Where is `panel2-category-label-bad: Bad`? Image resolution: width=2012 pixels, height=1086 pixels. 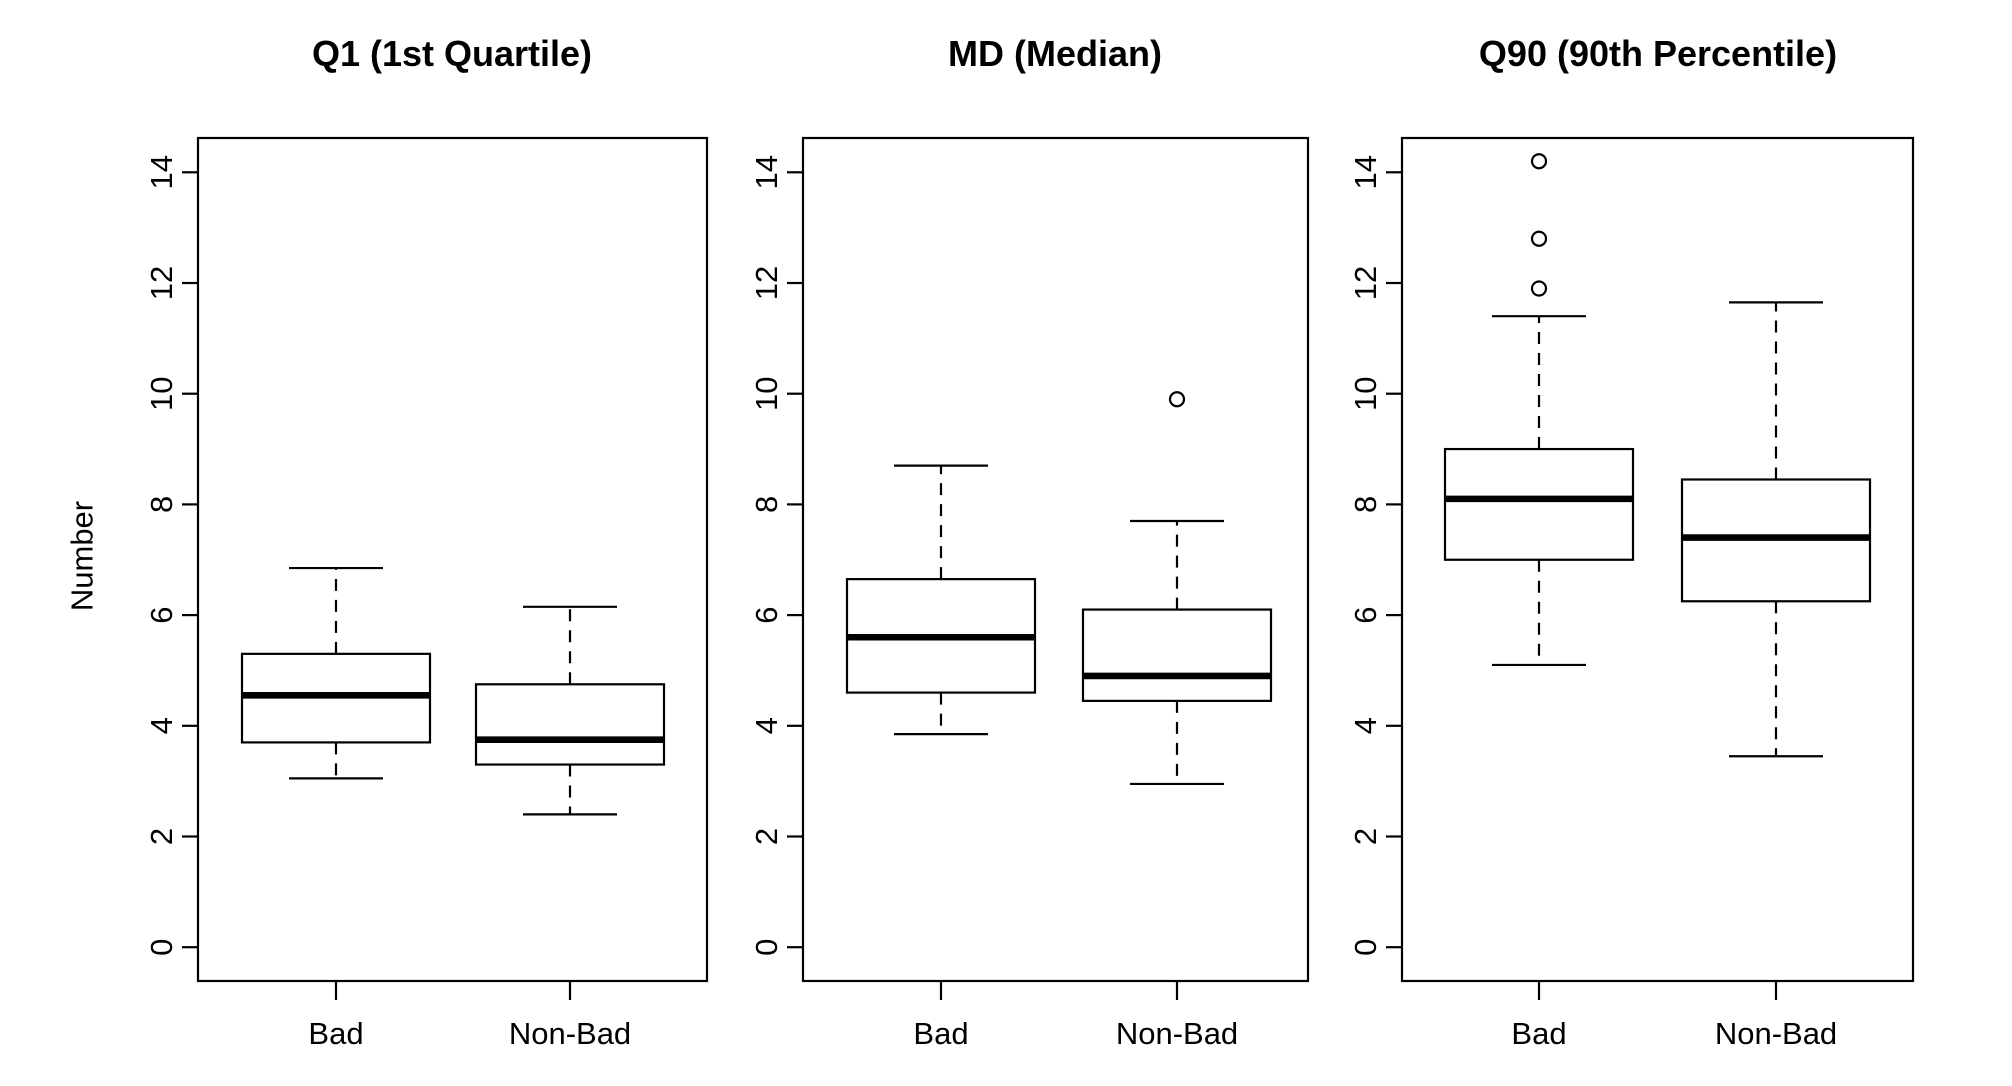 panel2-category-label-bad: Bad is located at coordinates (941, 1033).